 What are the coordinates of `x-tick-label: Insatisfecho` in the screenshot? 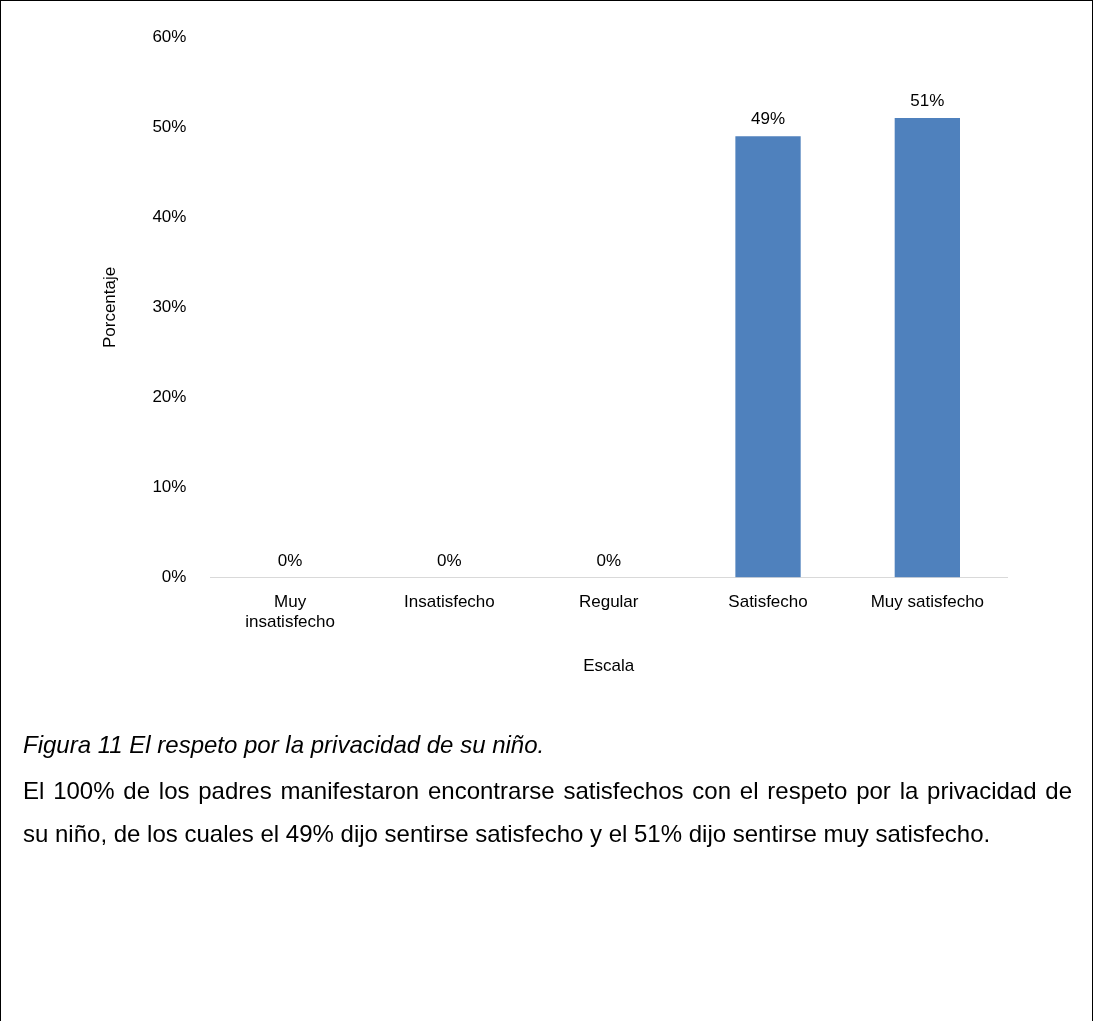 It's located at (449, 601).